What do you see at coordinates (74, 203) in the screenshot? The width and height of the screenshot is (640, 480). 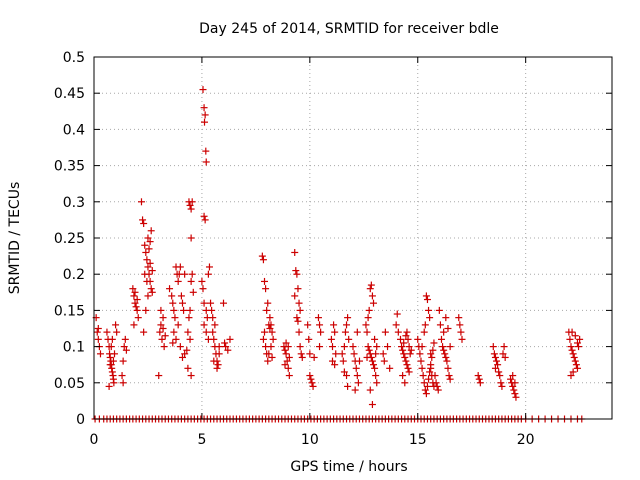 I see `y-tick-label: 0.3` at bounding box center [74, 203].